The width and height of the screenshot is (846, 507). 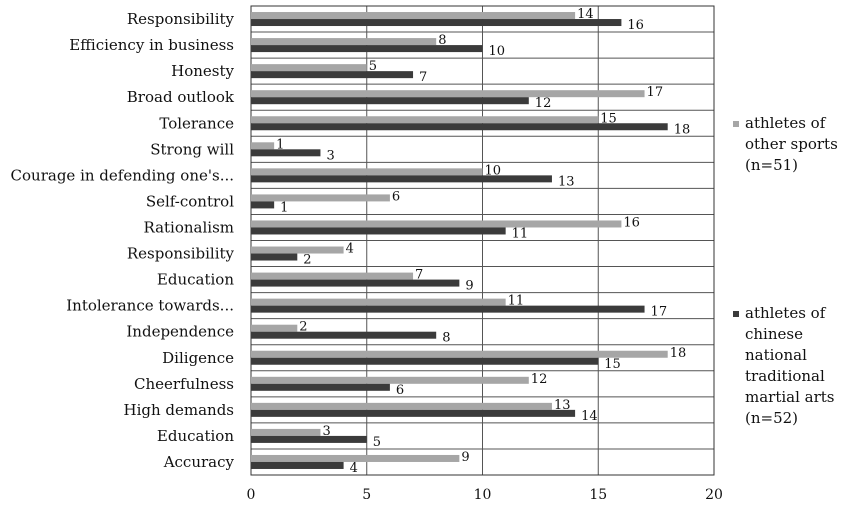 I want to click on legend-swatch-other-sports, so click(x=736, y=124).